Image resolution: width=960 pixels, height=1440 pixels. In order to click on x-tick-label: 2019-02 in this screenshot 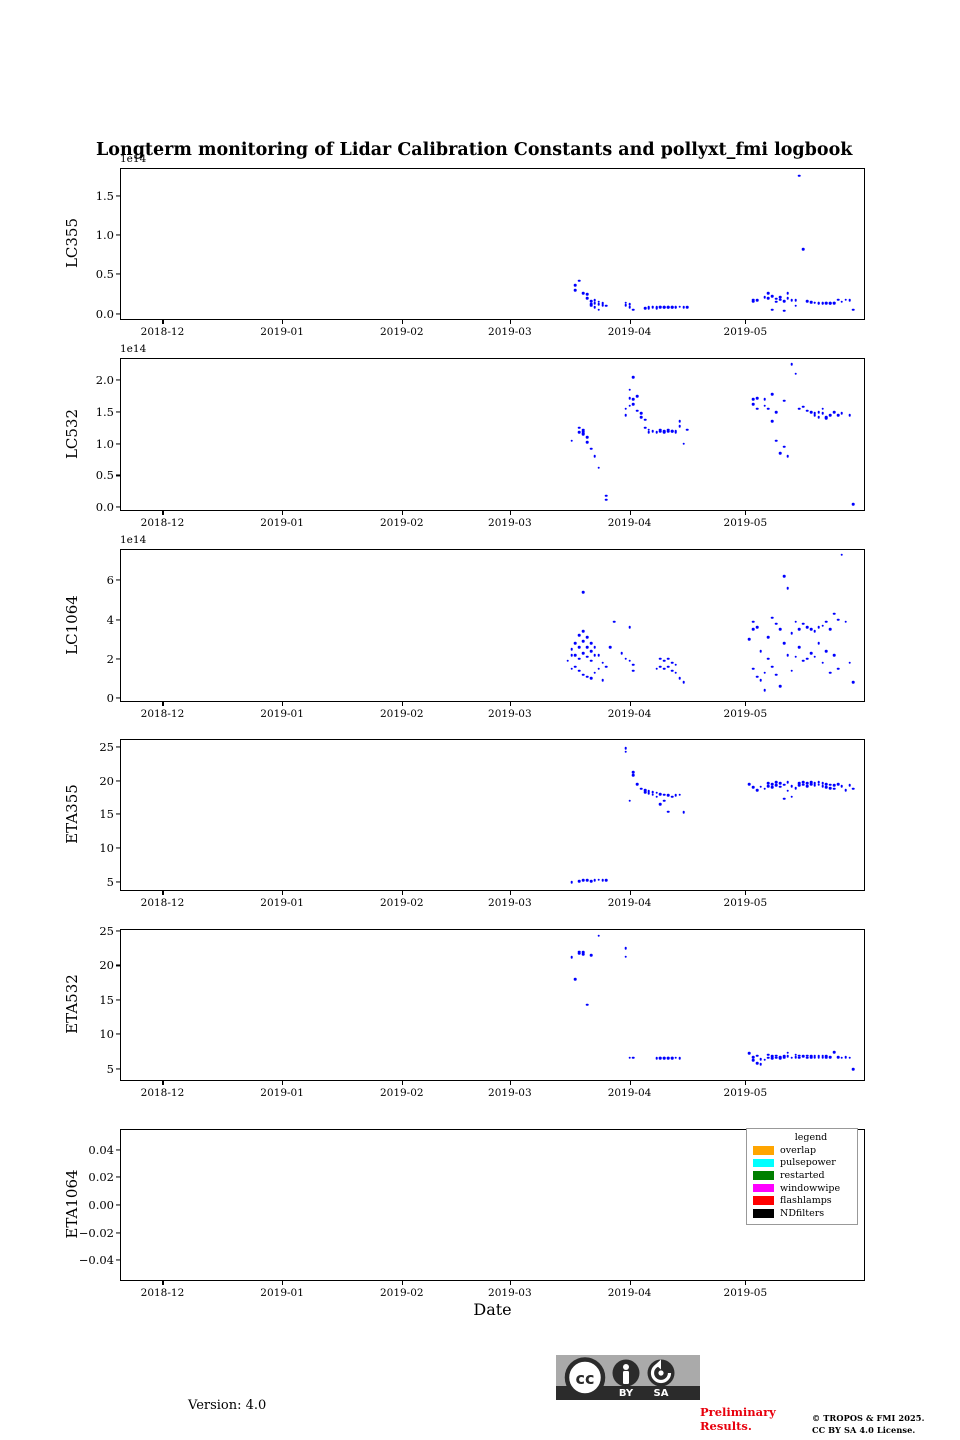, I will do `click(401, 523)`.